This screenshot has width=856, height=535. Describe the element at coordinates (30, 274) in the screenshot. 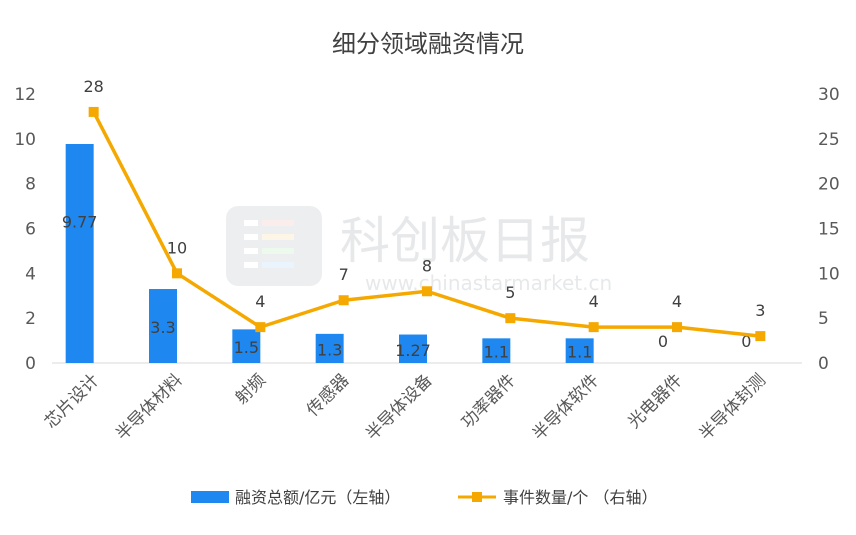

I see `left-tick-label: 4` at that location.